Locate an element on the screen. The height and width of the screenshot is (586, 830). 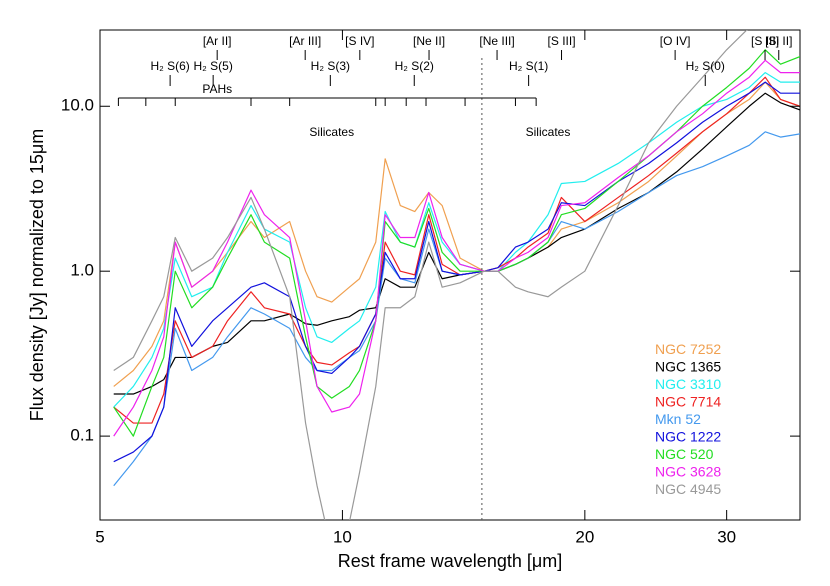
h2-label: H₂ S(0) is located at coordinates (705, 66).